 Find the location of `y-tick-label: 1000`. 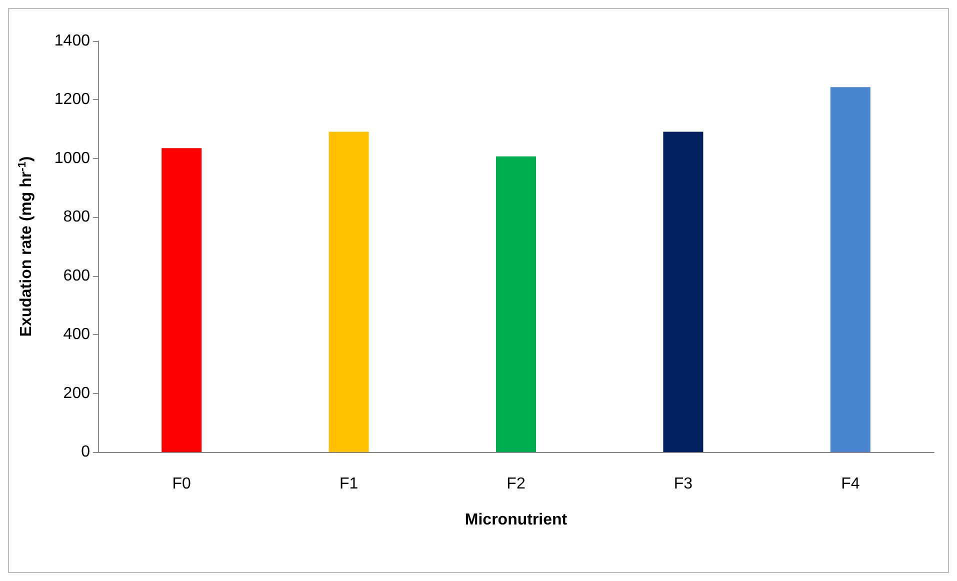

y-tick-label: 1000 is located at coordinates (72, 158).